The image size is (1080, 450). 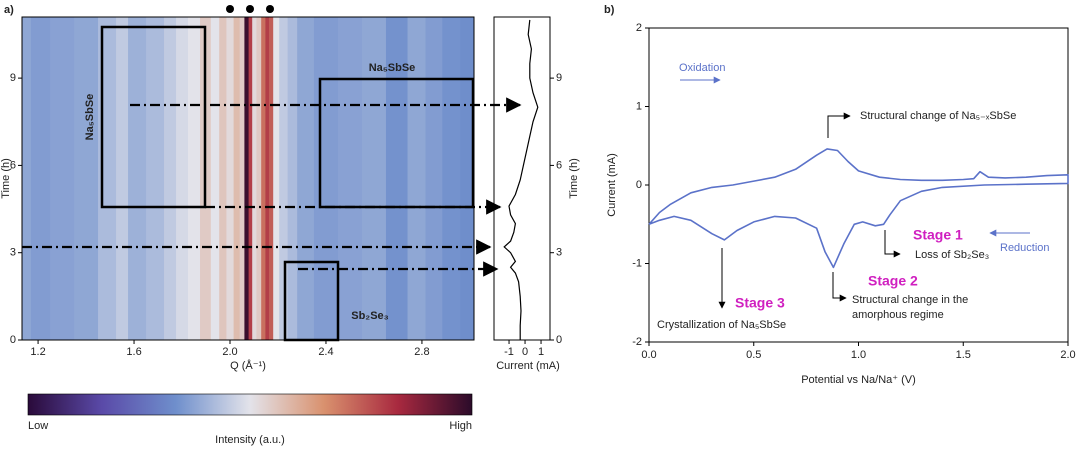 I want to click on annotation: Structural change of Na₅₋ₓSbSe, so click(x=938, y=116).